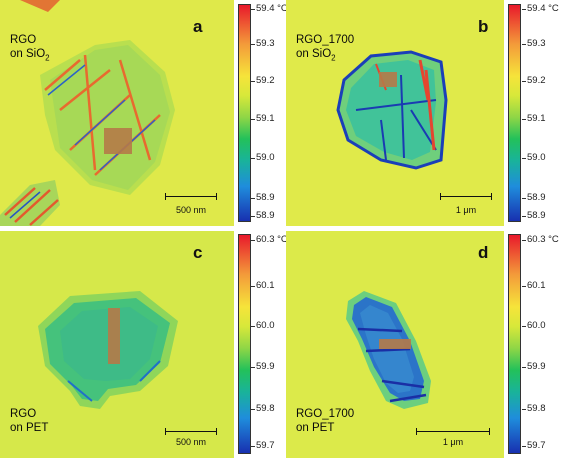 This screenshot has height=458, width=568. Describe the element at coordinates (483, 252) in the screenshot. I see `panel-letter: d` at that location.